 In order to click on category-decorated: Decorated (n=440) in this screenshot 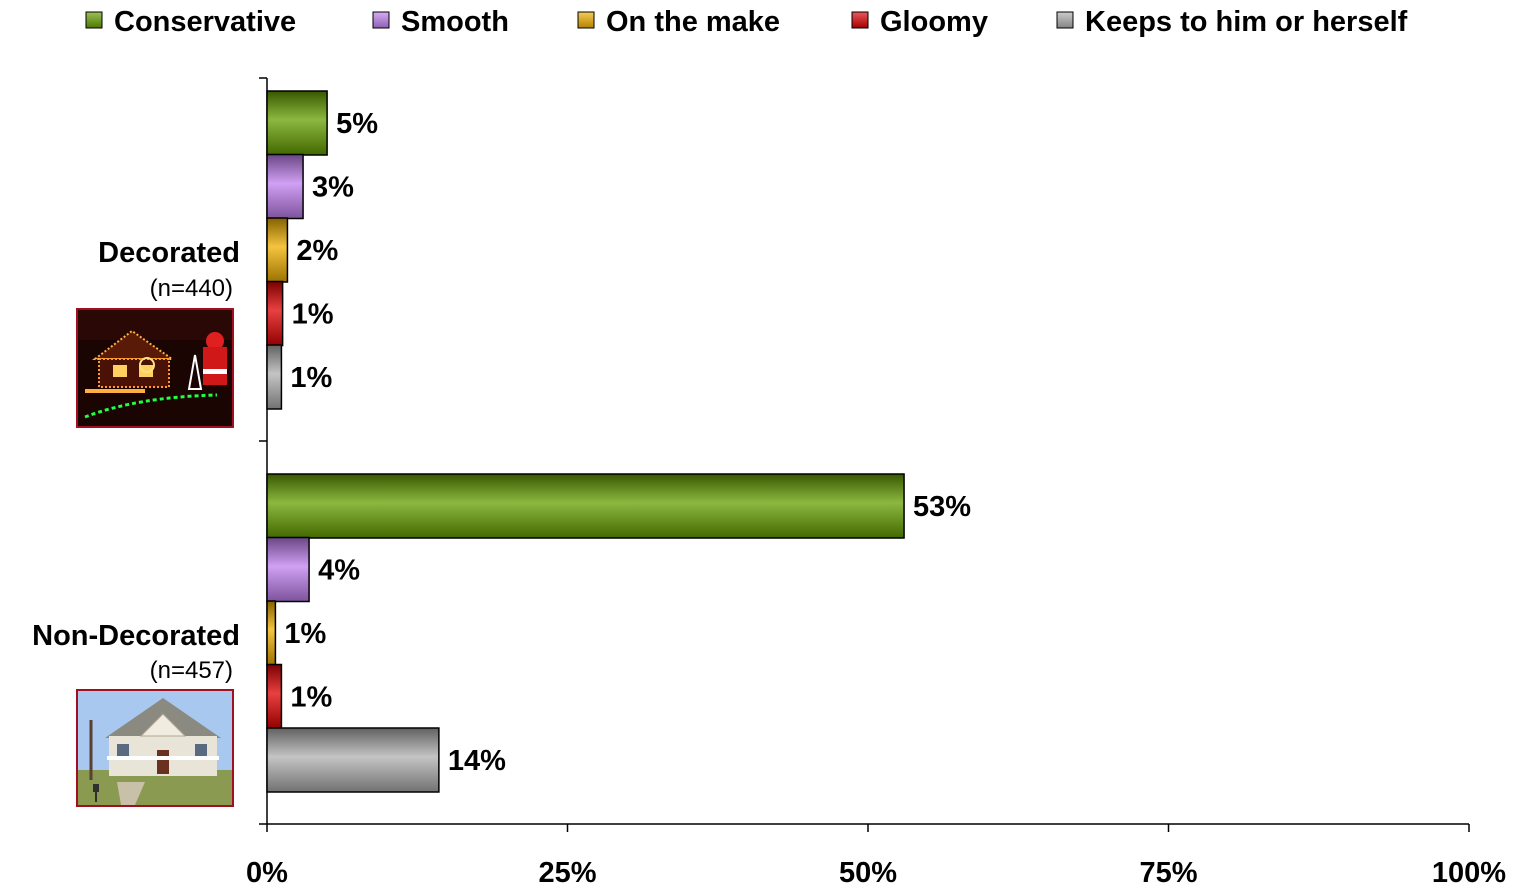, I will do `click(158, 332)`.